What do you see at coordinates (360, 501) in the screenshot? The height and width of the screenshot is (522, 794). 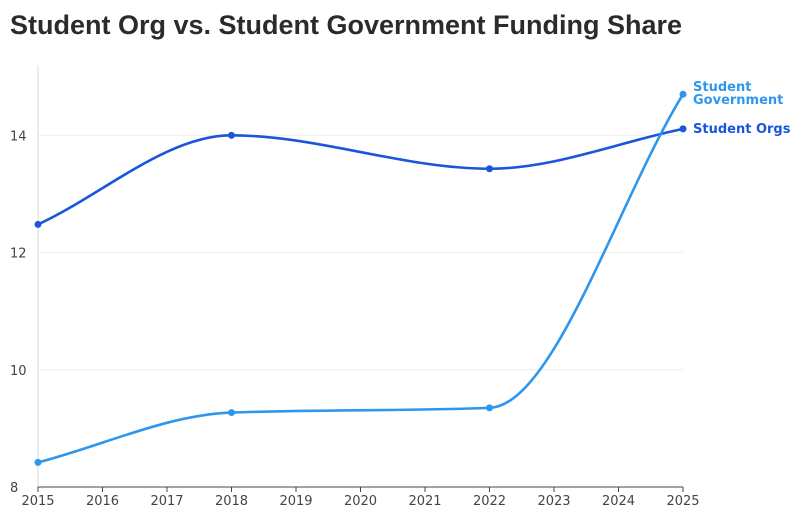 I see `x-tick-label: 2020` at bounding box center [360, 501].